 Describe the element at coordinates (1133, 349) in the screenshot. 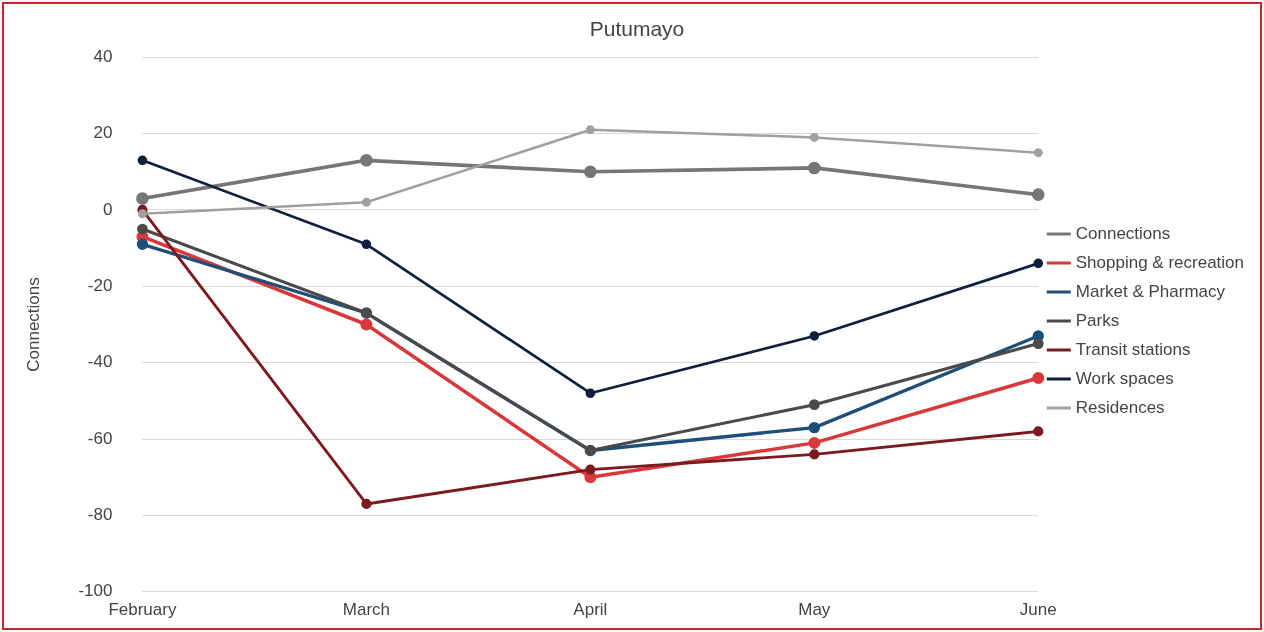

I see `legend-label: Transit stations` at that location.